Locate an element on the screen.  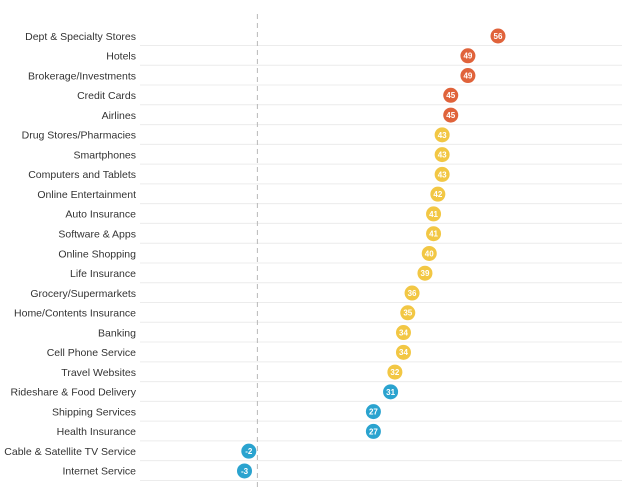
category-label: Software & Apps is located at coordinates (97, 235).